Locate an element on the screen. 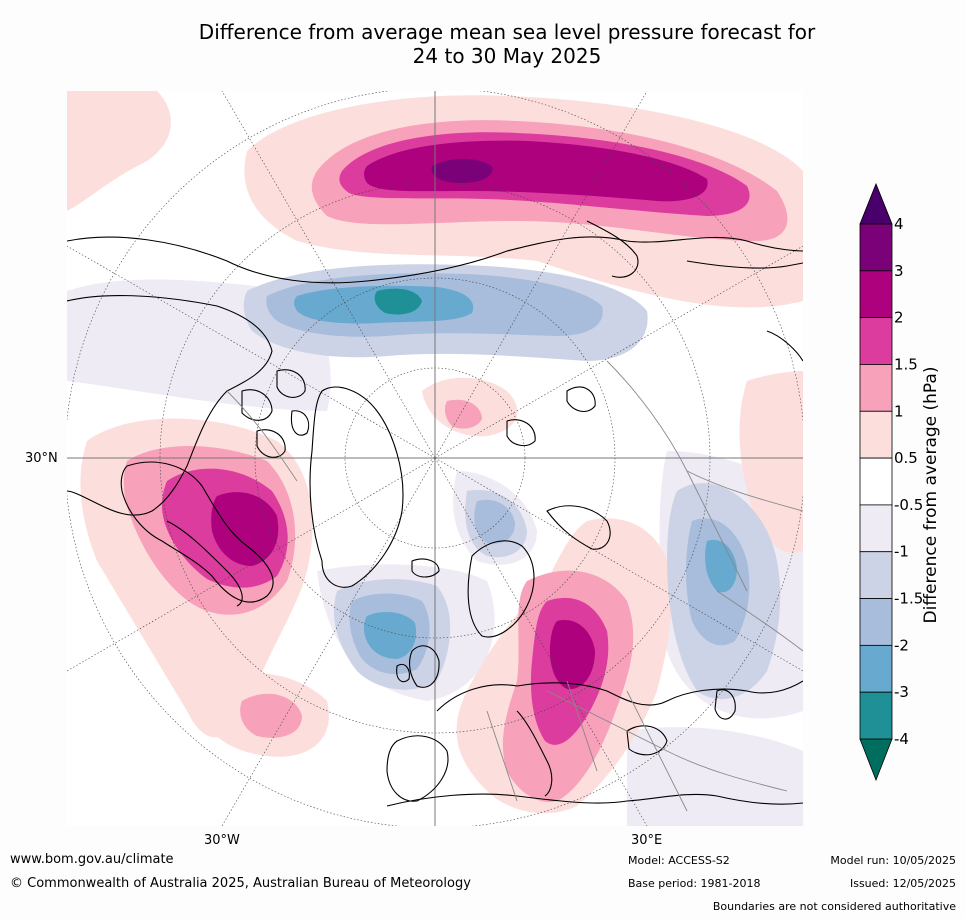 Image resolution: width=965 pixels, height=919 pixels. colorbar-swatch--0.5_0.5 is located at coordinates (876, 481).